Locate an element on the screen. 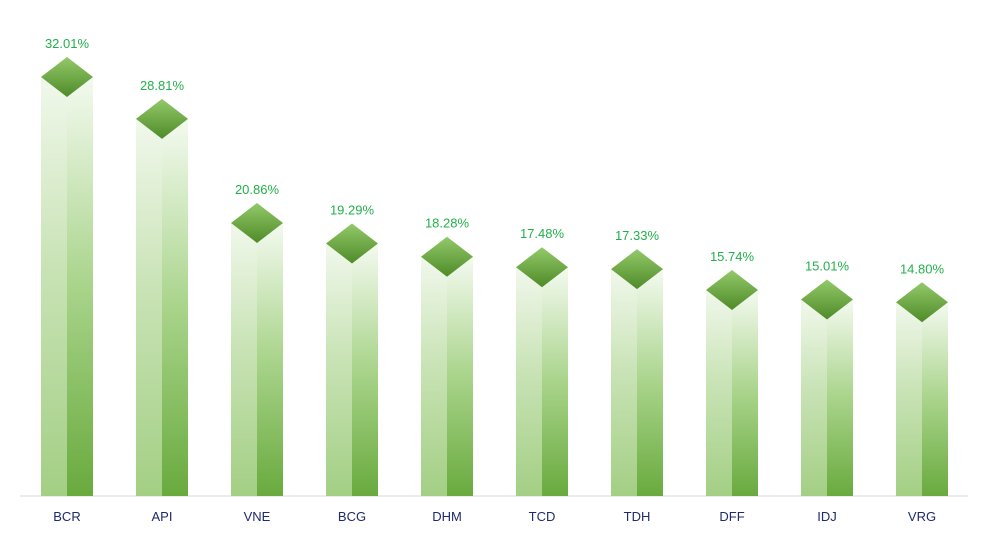 The height and width of the screenshot is (533, 981). bar-tdh is located at coordinates (637, 372).